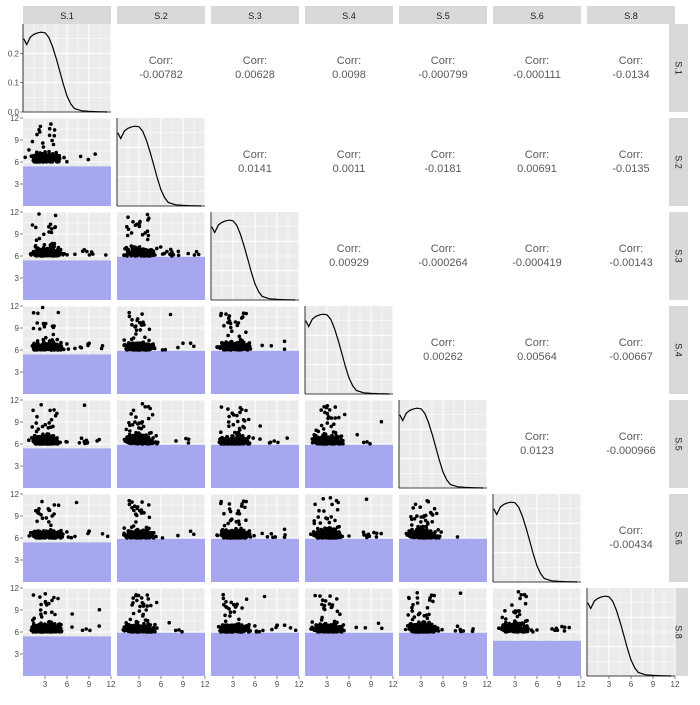 Image resolution: width=700 pixels, height=705 pixels. What do you see at coordinates (630, 263) in the screenshot?
I see `corr-value: -0.00143` at bounding box center [630, 263].